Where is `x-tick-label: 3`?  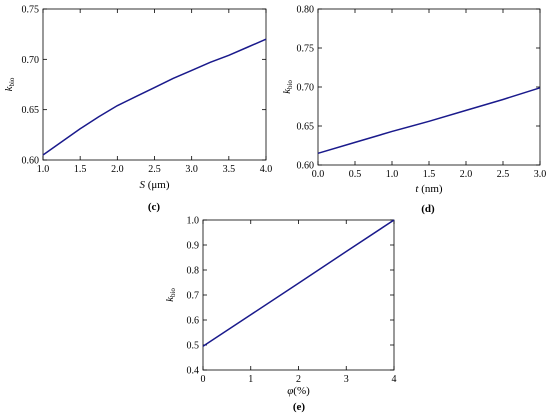 x-tick-label: 3 is located at coordinates (346, 379).